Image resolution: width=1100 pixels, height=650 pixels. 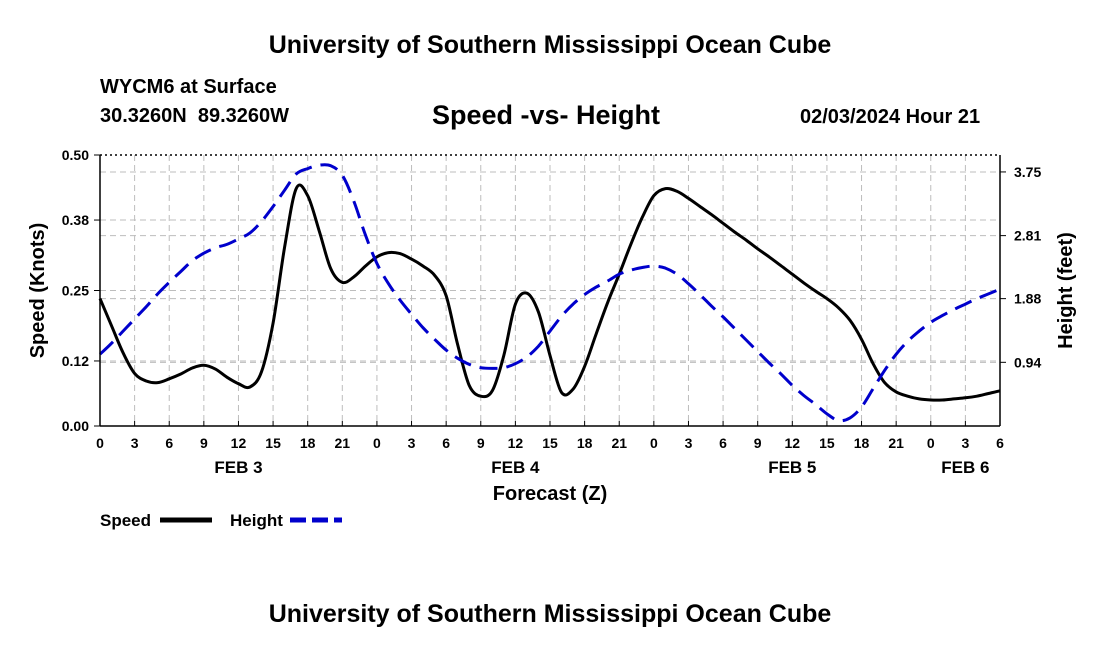 I want to click on y-right-tick-label: 2.81, so click(x=1027, y=236).